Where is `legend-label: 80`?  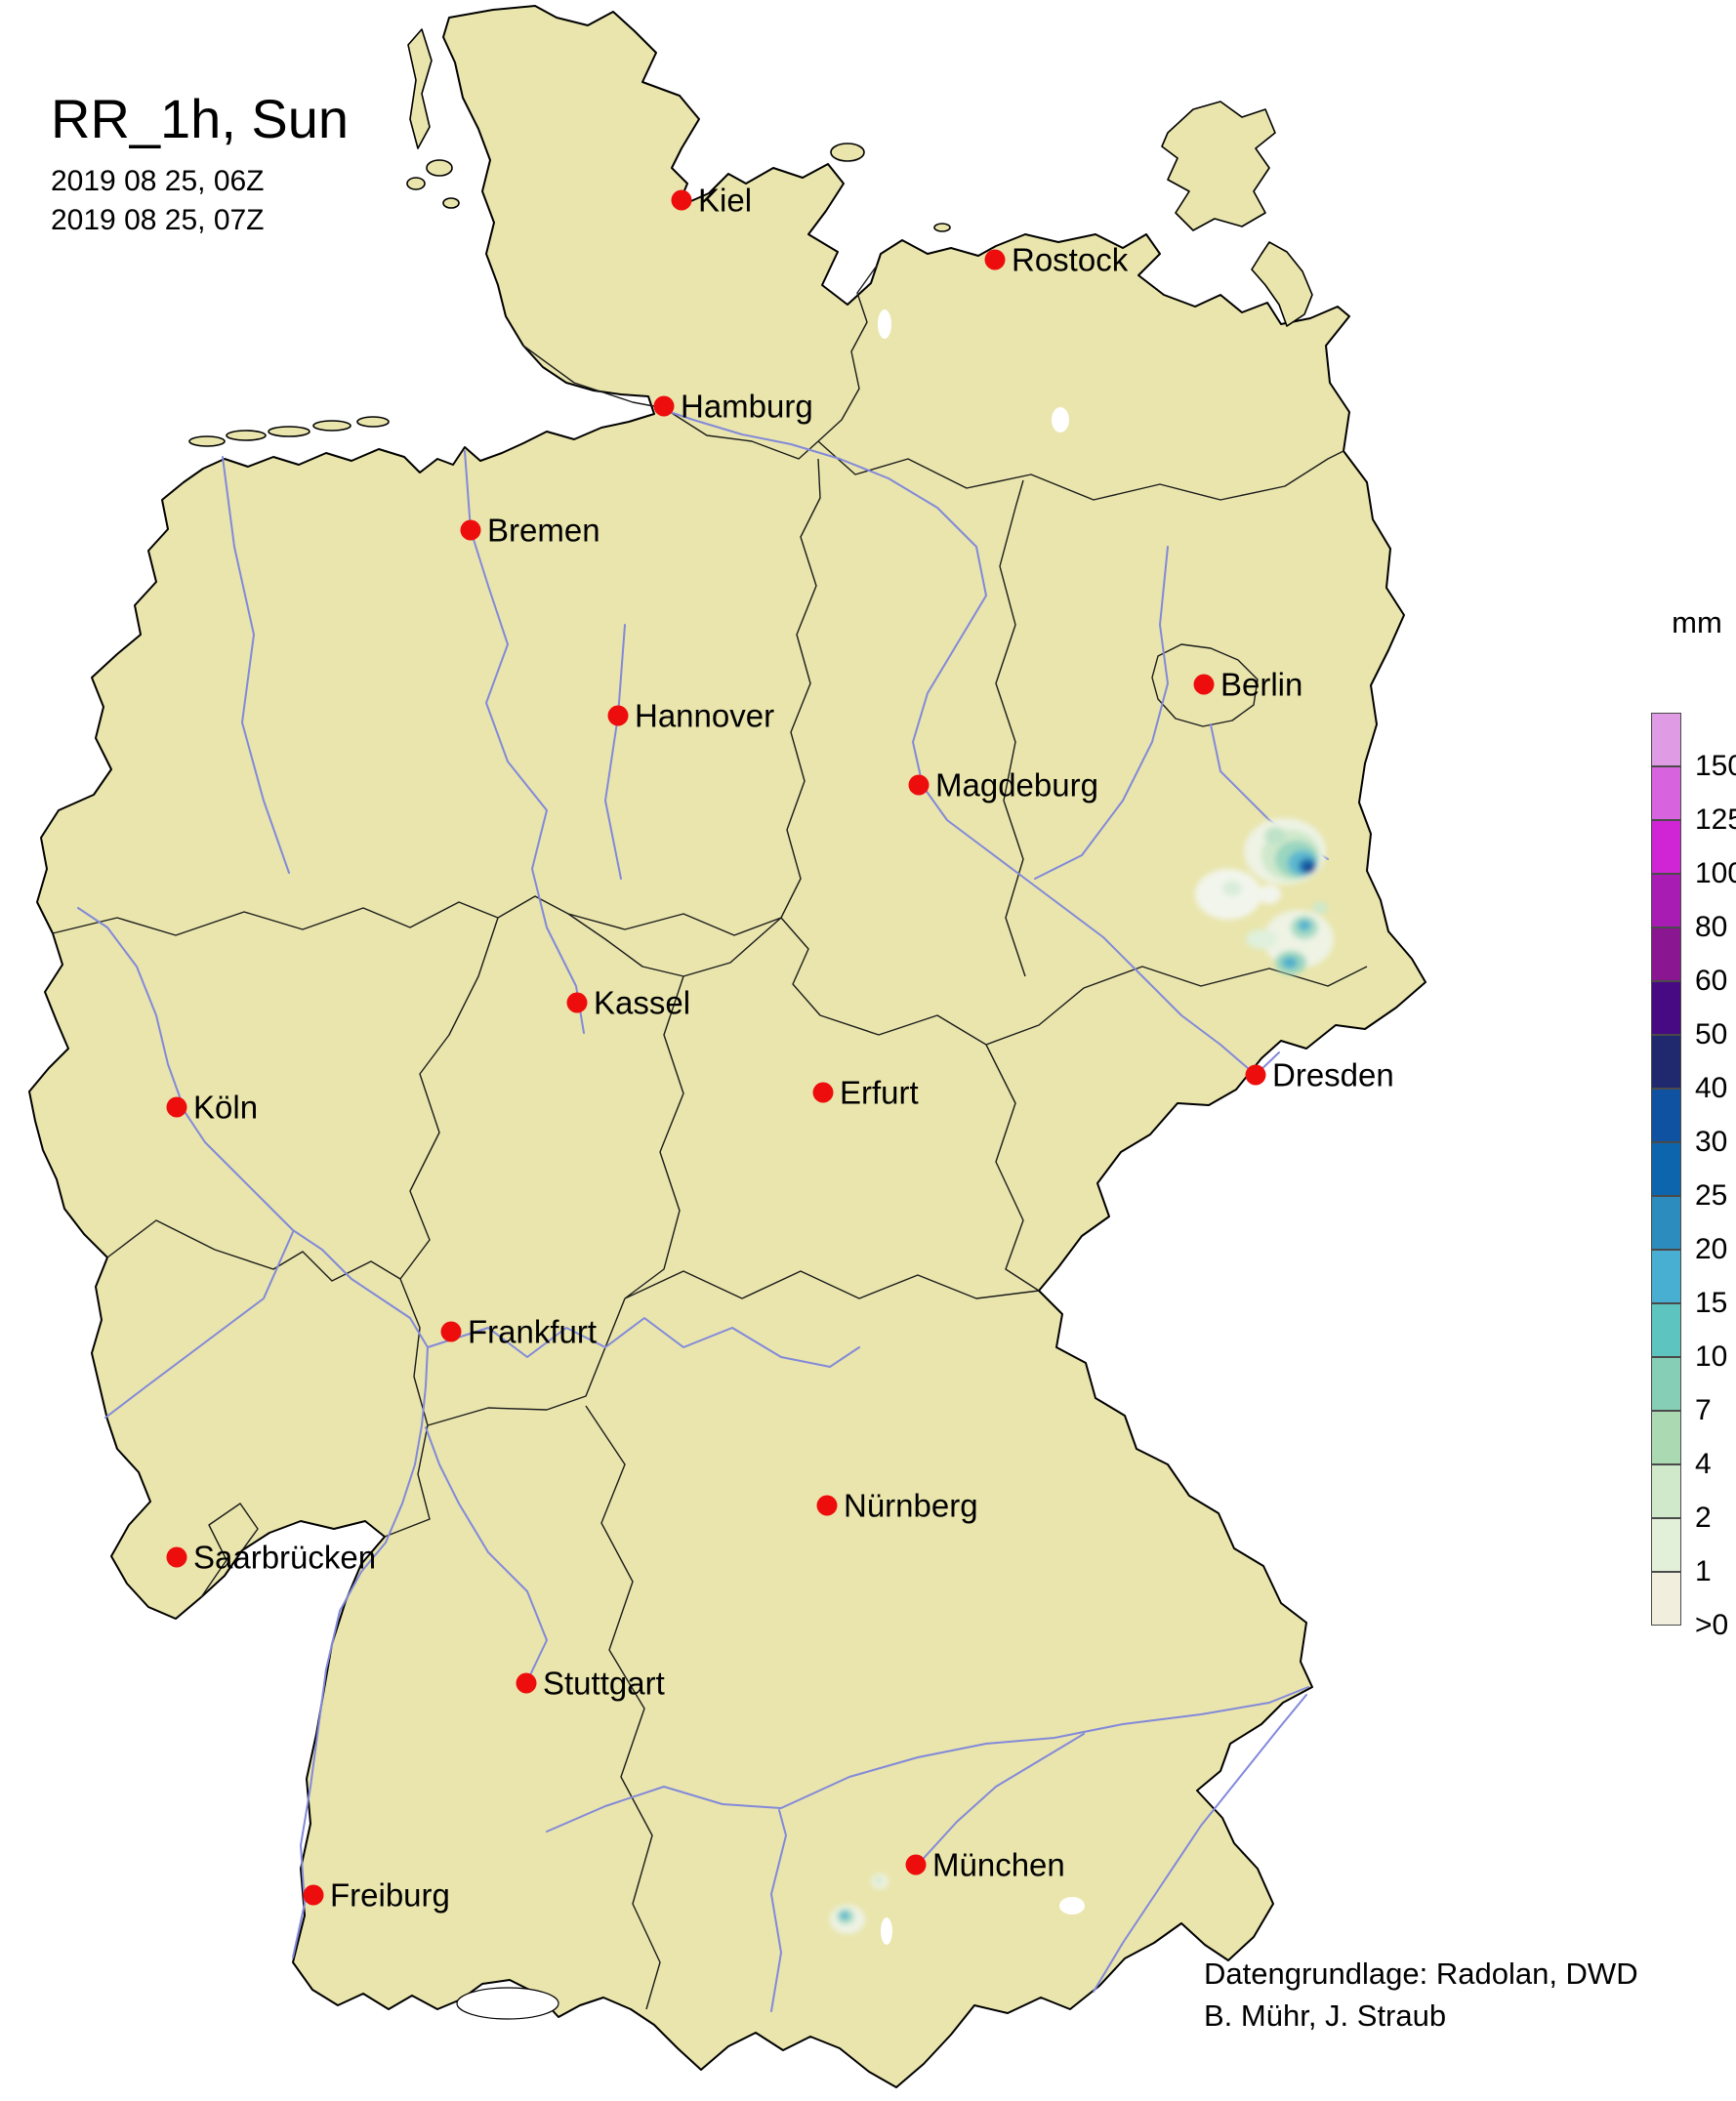
legend-label: 80 is located at coordinates (1711, 927).